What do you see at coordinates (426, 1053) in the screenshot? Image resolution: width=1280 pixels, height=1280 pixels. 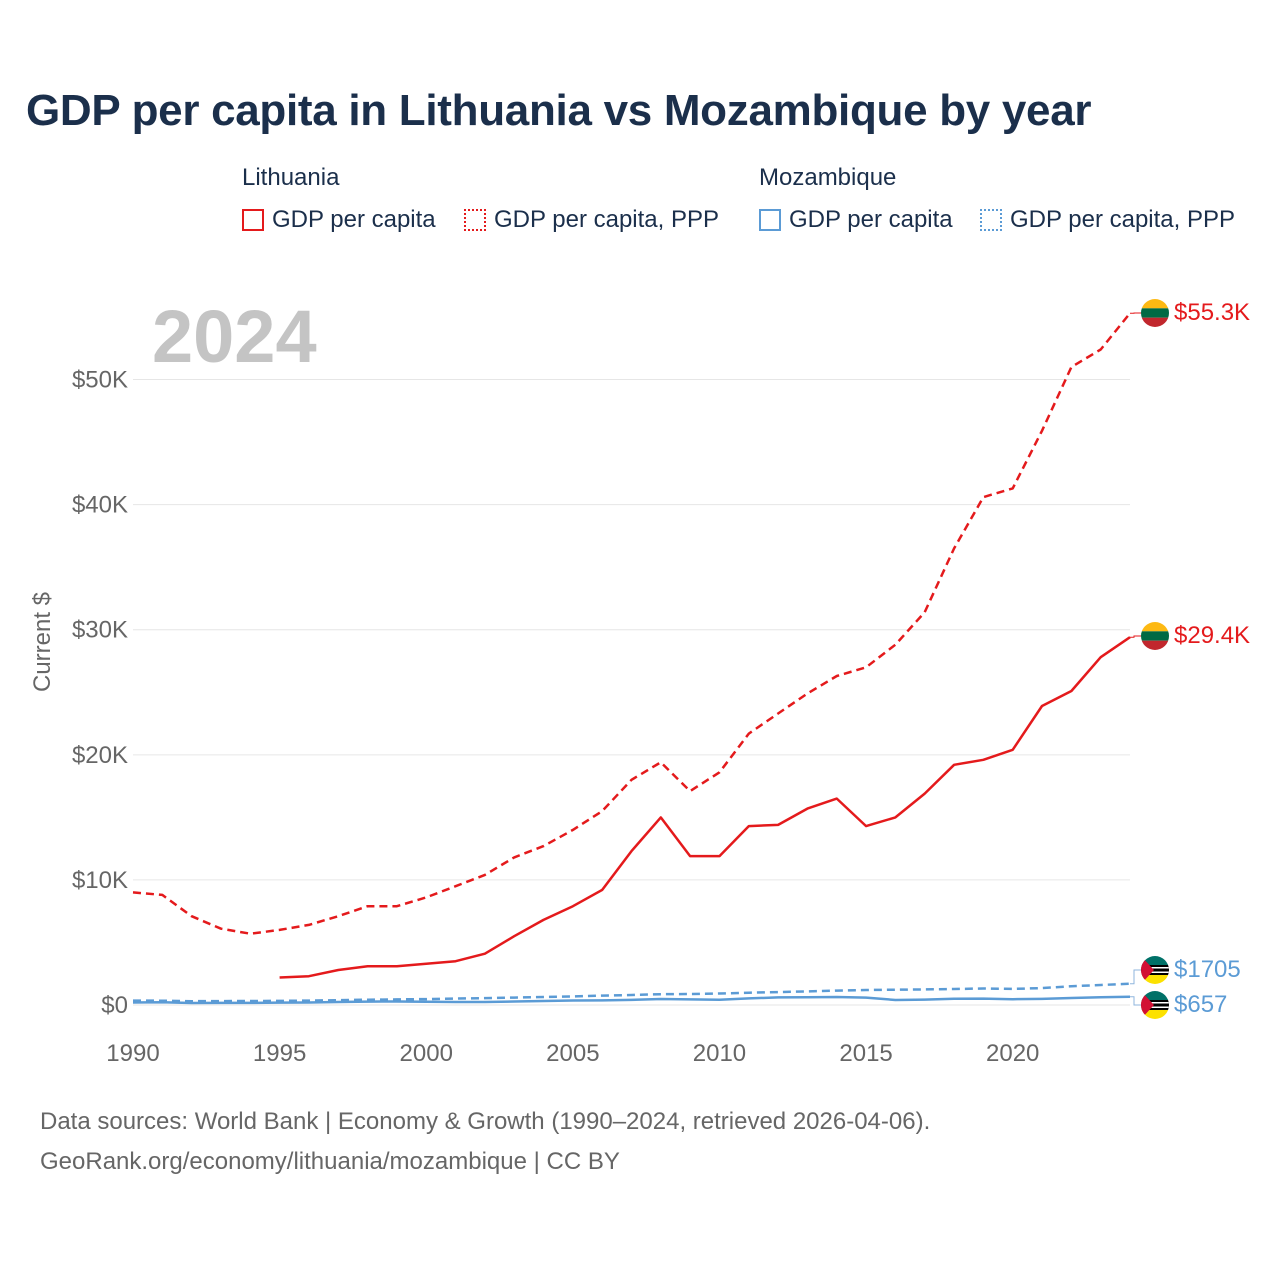 I see `x-tick-label: 2000` at bounding box center [426, 1053].